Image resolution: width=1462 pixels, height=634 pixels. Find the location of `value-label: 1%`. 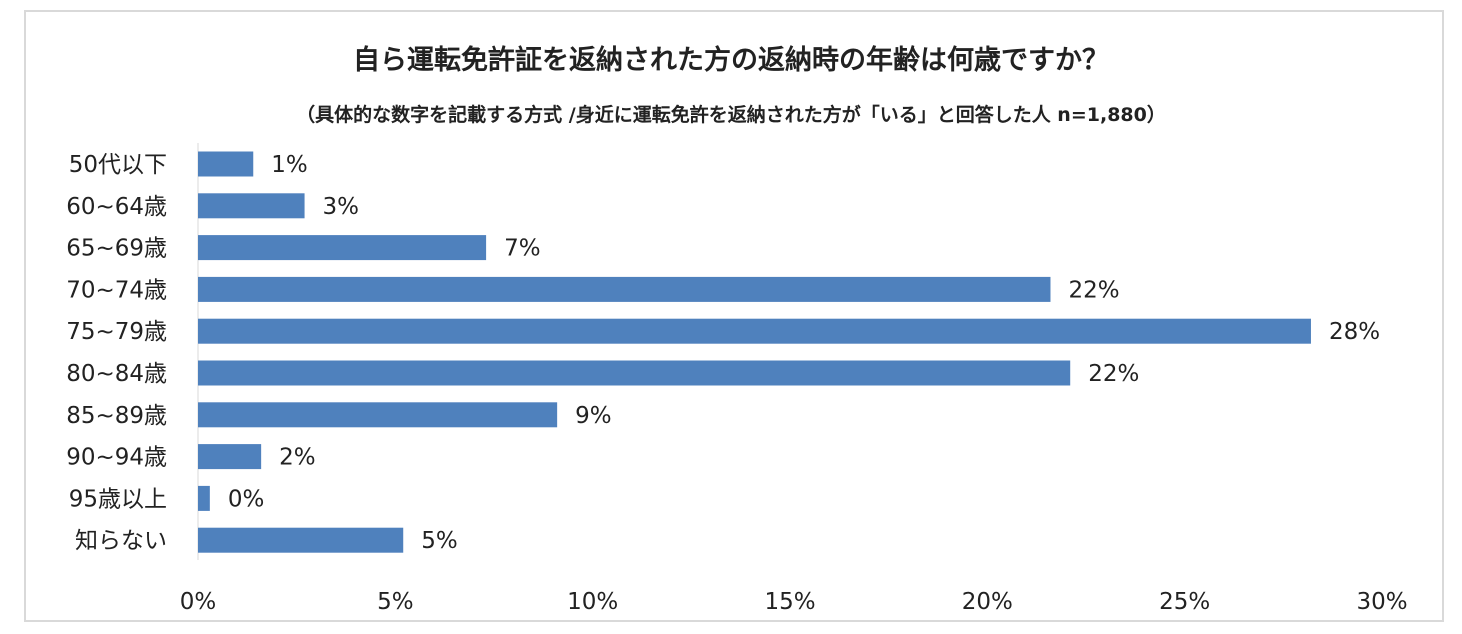

value-label: 1% is located at coordinates (289, 165).